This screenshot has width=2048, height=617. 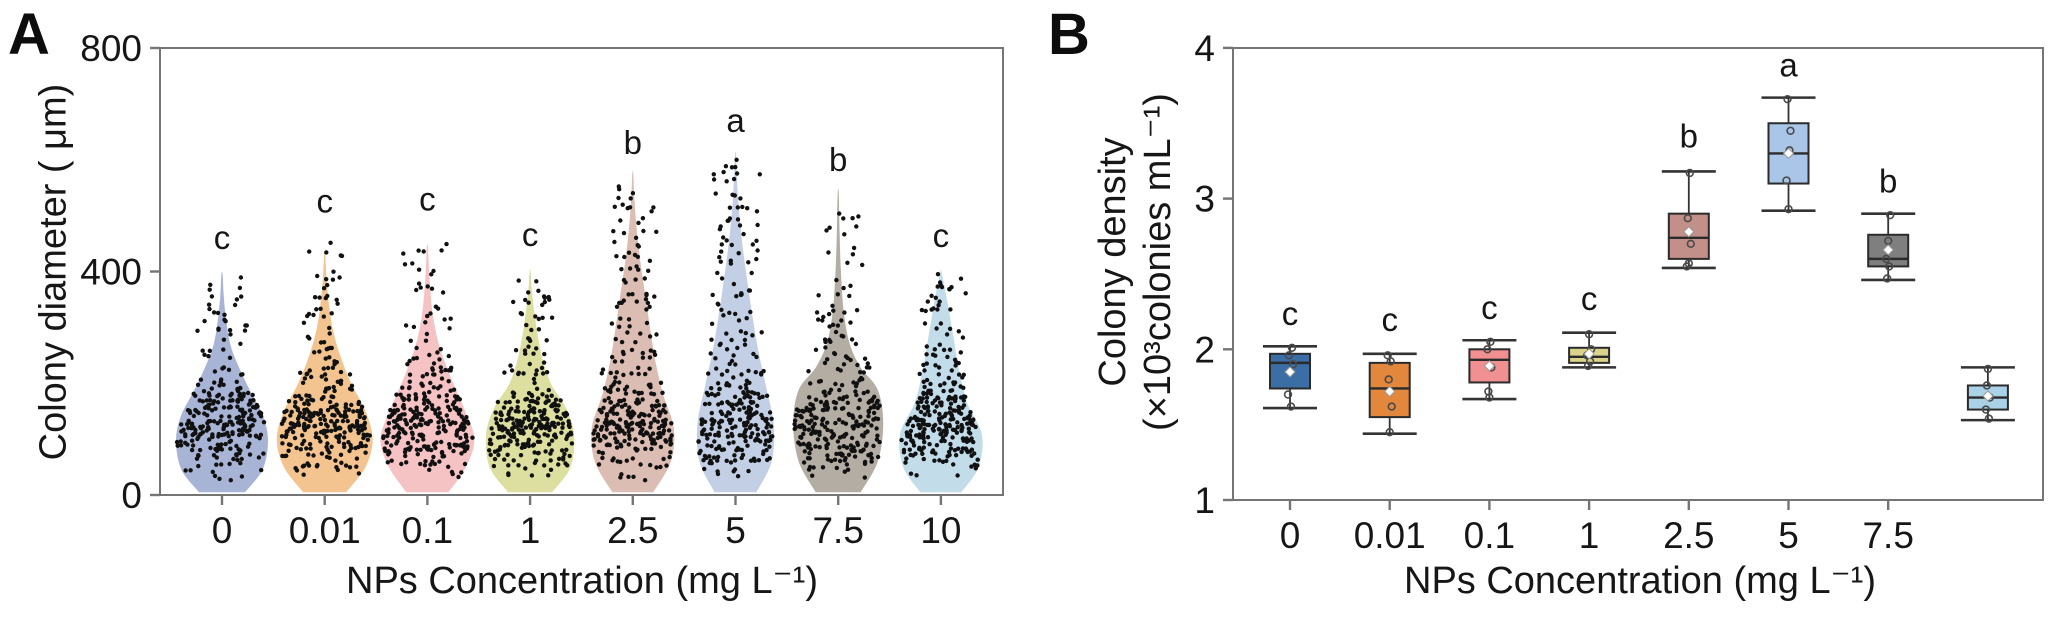 What do you see at coordinates (1887, 535) in the screenshot?
I see `panel-b-x-tick-label: 7.5` at bounding box center [1887, 535].